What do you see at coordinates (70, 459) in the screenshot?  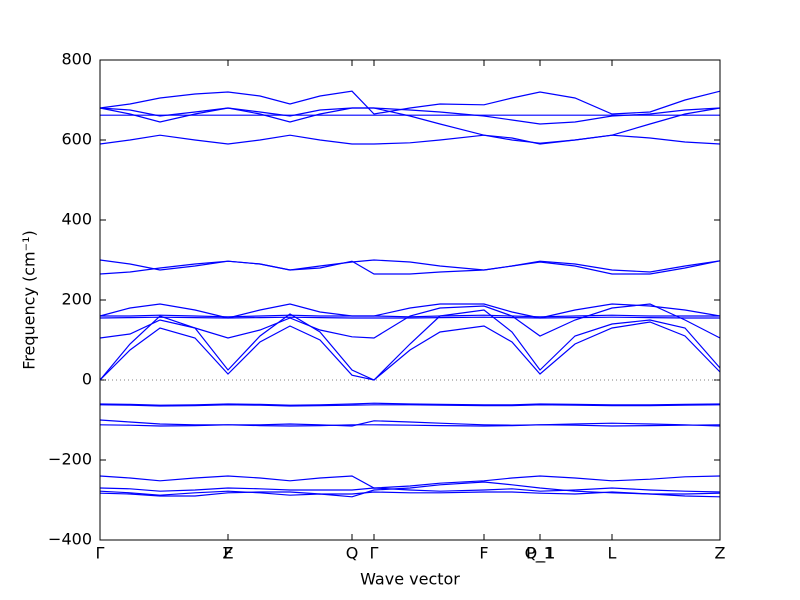 I see `y-tick-label: −200` at bounding box center [70, 459].